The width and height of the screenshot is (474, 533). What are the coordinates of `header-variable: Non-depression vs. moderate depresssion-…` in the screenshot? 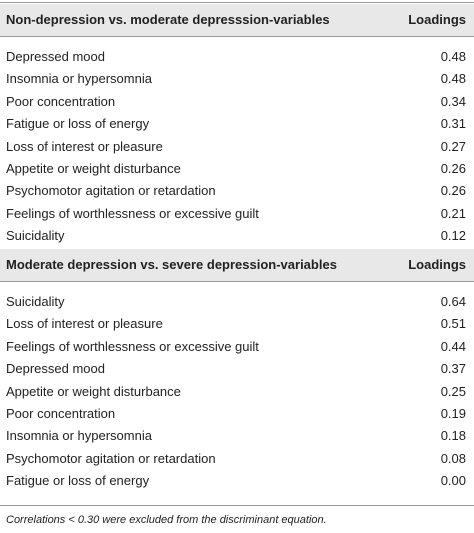 It's located at (168, 19).